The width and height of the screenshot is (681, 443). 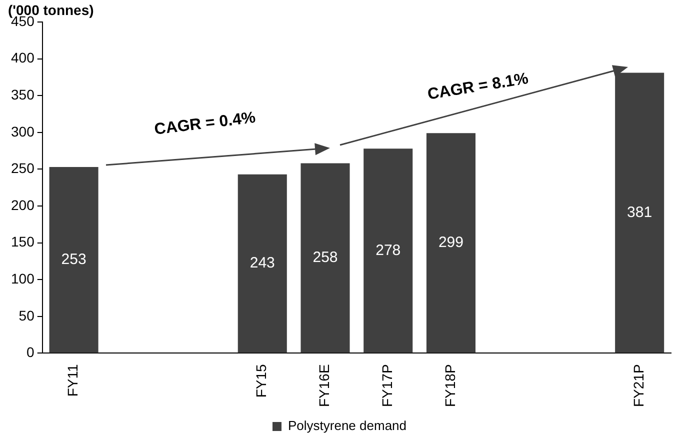 I want to click on x-tick-label: FY17P, so click(x=386, y=386).